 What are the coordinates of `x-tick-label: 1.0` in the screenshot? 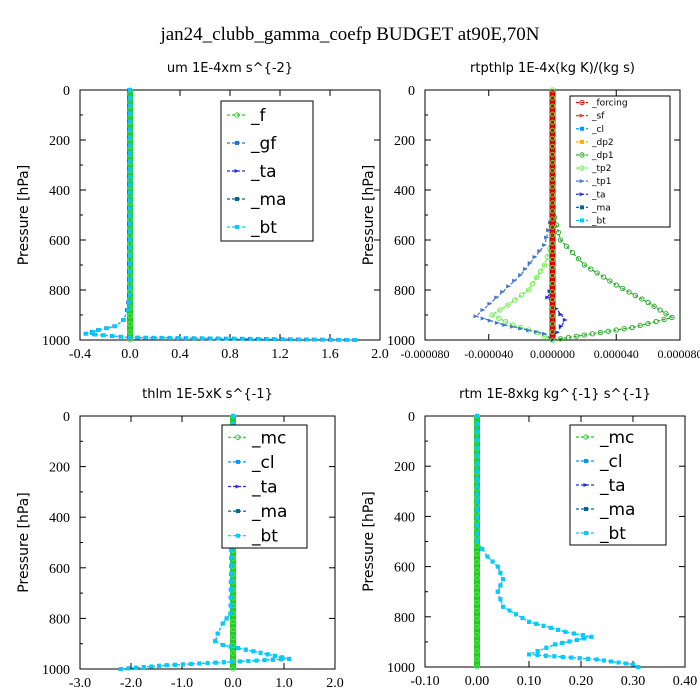 It's located at (284, 683).